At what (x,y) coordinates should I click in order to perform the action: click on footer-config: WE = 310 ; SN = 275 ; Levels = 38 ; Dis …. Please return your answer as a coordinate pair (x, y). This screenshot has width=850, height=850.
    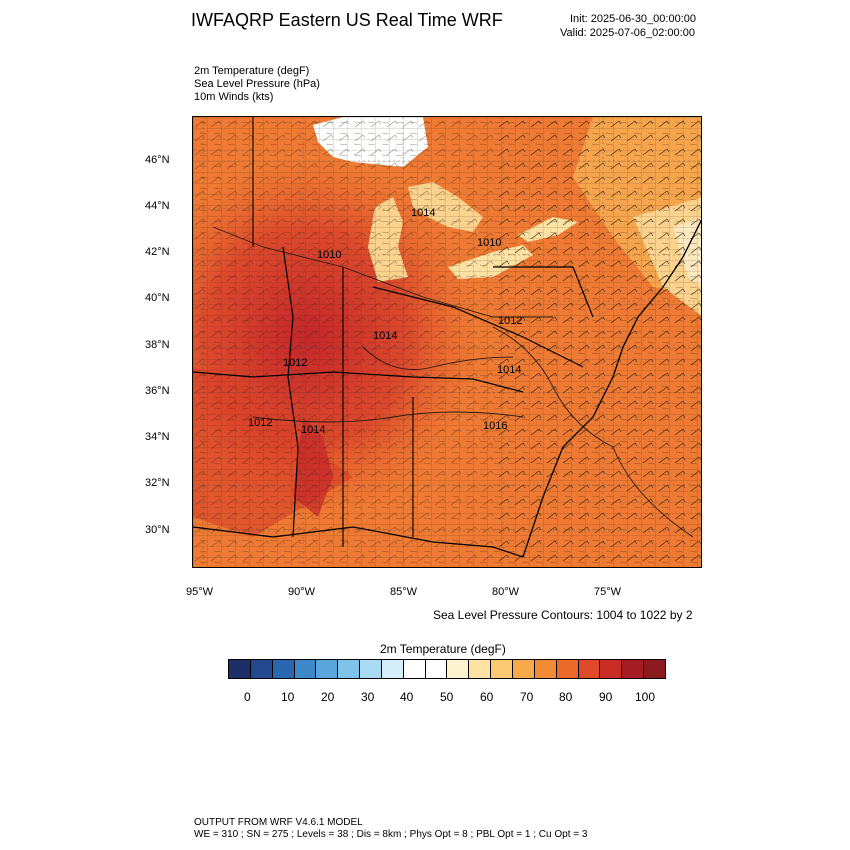
    Looking at the image, I should click on (391, 834).